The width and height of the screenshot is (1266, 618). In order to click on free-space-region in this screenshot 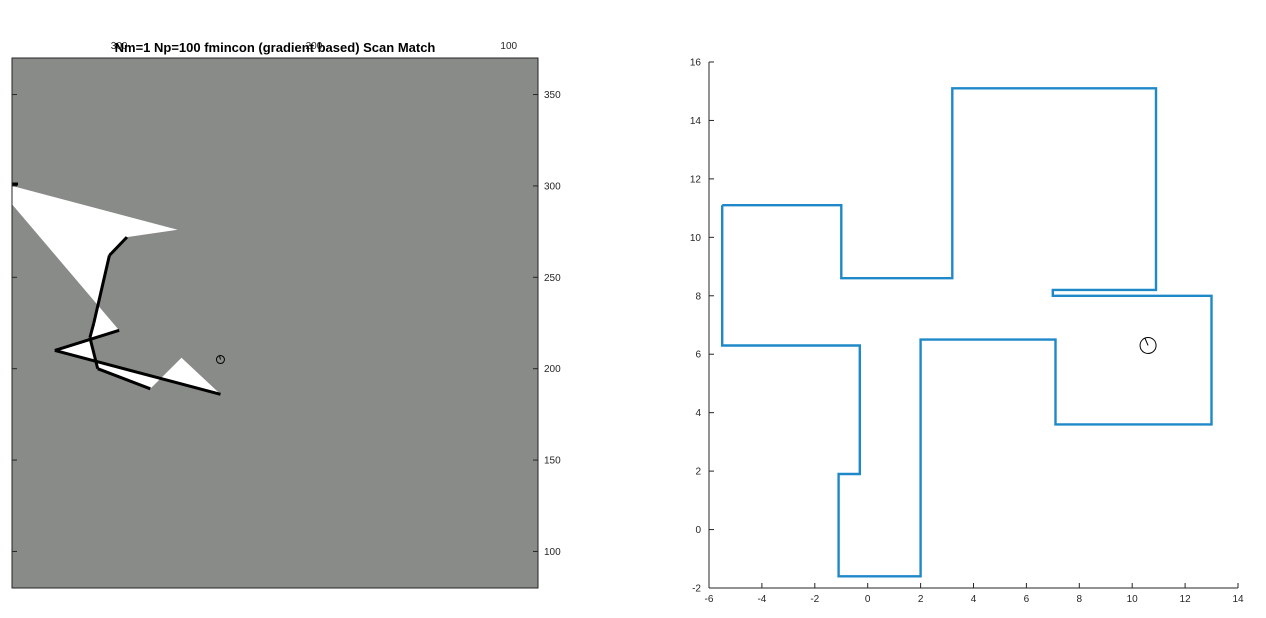, I will do `click(116, 290)`.